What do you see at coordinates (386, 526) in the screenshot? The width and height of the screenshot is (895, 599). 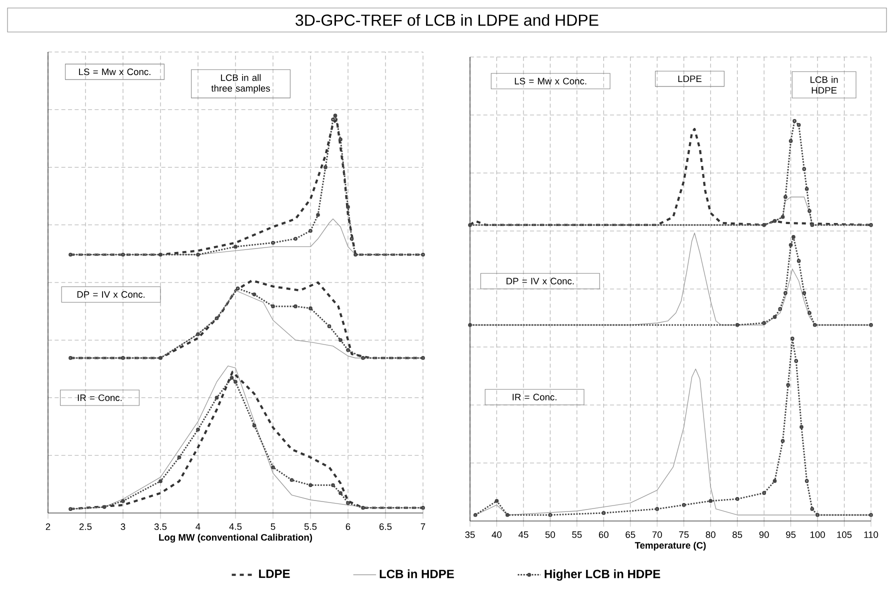 I see `x-tick-label: 6.5` at bounding box center [386, 526].